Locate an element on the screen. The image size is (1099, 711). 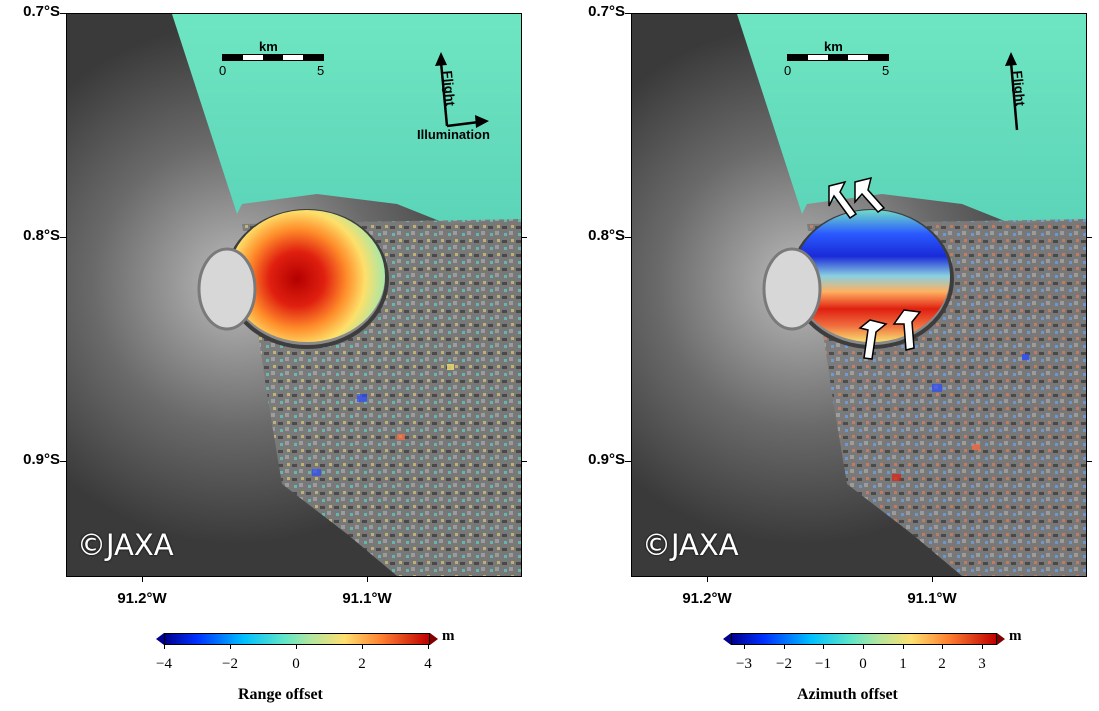
colorbar-title: Azimuth offset is located at coordinates (847, 694).